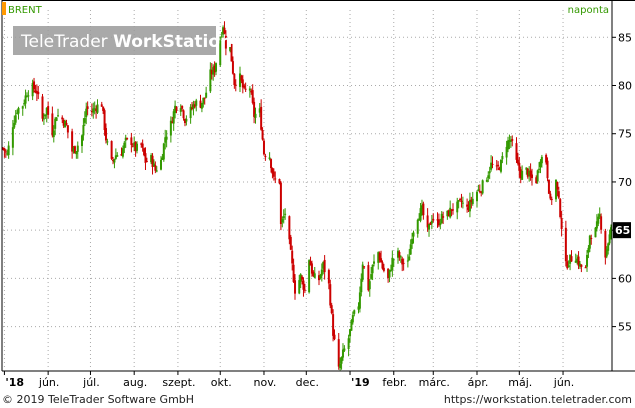 This screenshot has width=635, height=408. I want to click on copyright-text: © 2019 TeleTrader Software GmbH, so click(98, 399).